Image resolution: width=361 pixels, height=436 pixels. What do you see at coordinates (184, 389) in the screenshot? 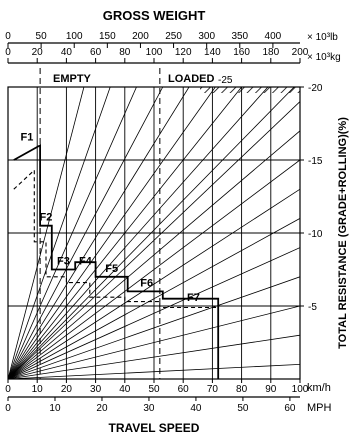
I see `x-kmh-tick-label: 60` at bounding box center [184, 389].